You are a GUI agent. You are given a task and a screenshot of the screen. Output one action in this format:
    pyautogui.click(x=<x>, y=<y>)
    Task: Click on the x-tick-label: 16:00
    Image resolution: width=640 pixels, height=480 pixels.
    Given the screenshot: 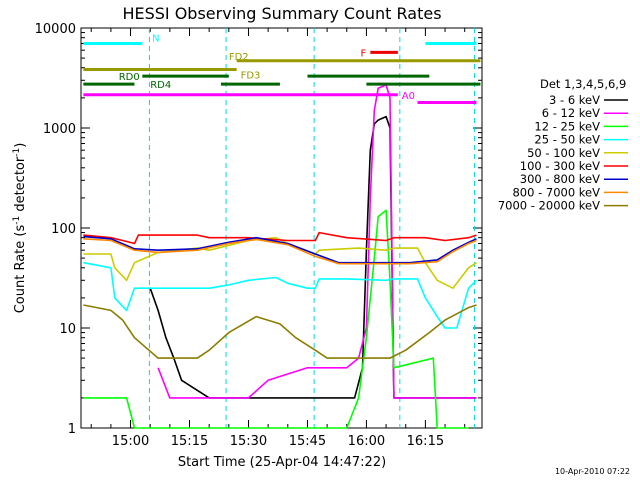 What is the action you would take?
    pyautogui.click(x=366, y=441)
    